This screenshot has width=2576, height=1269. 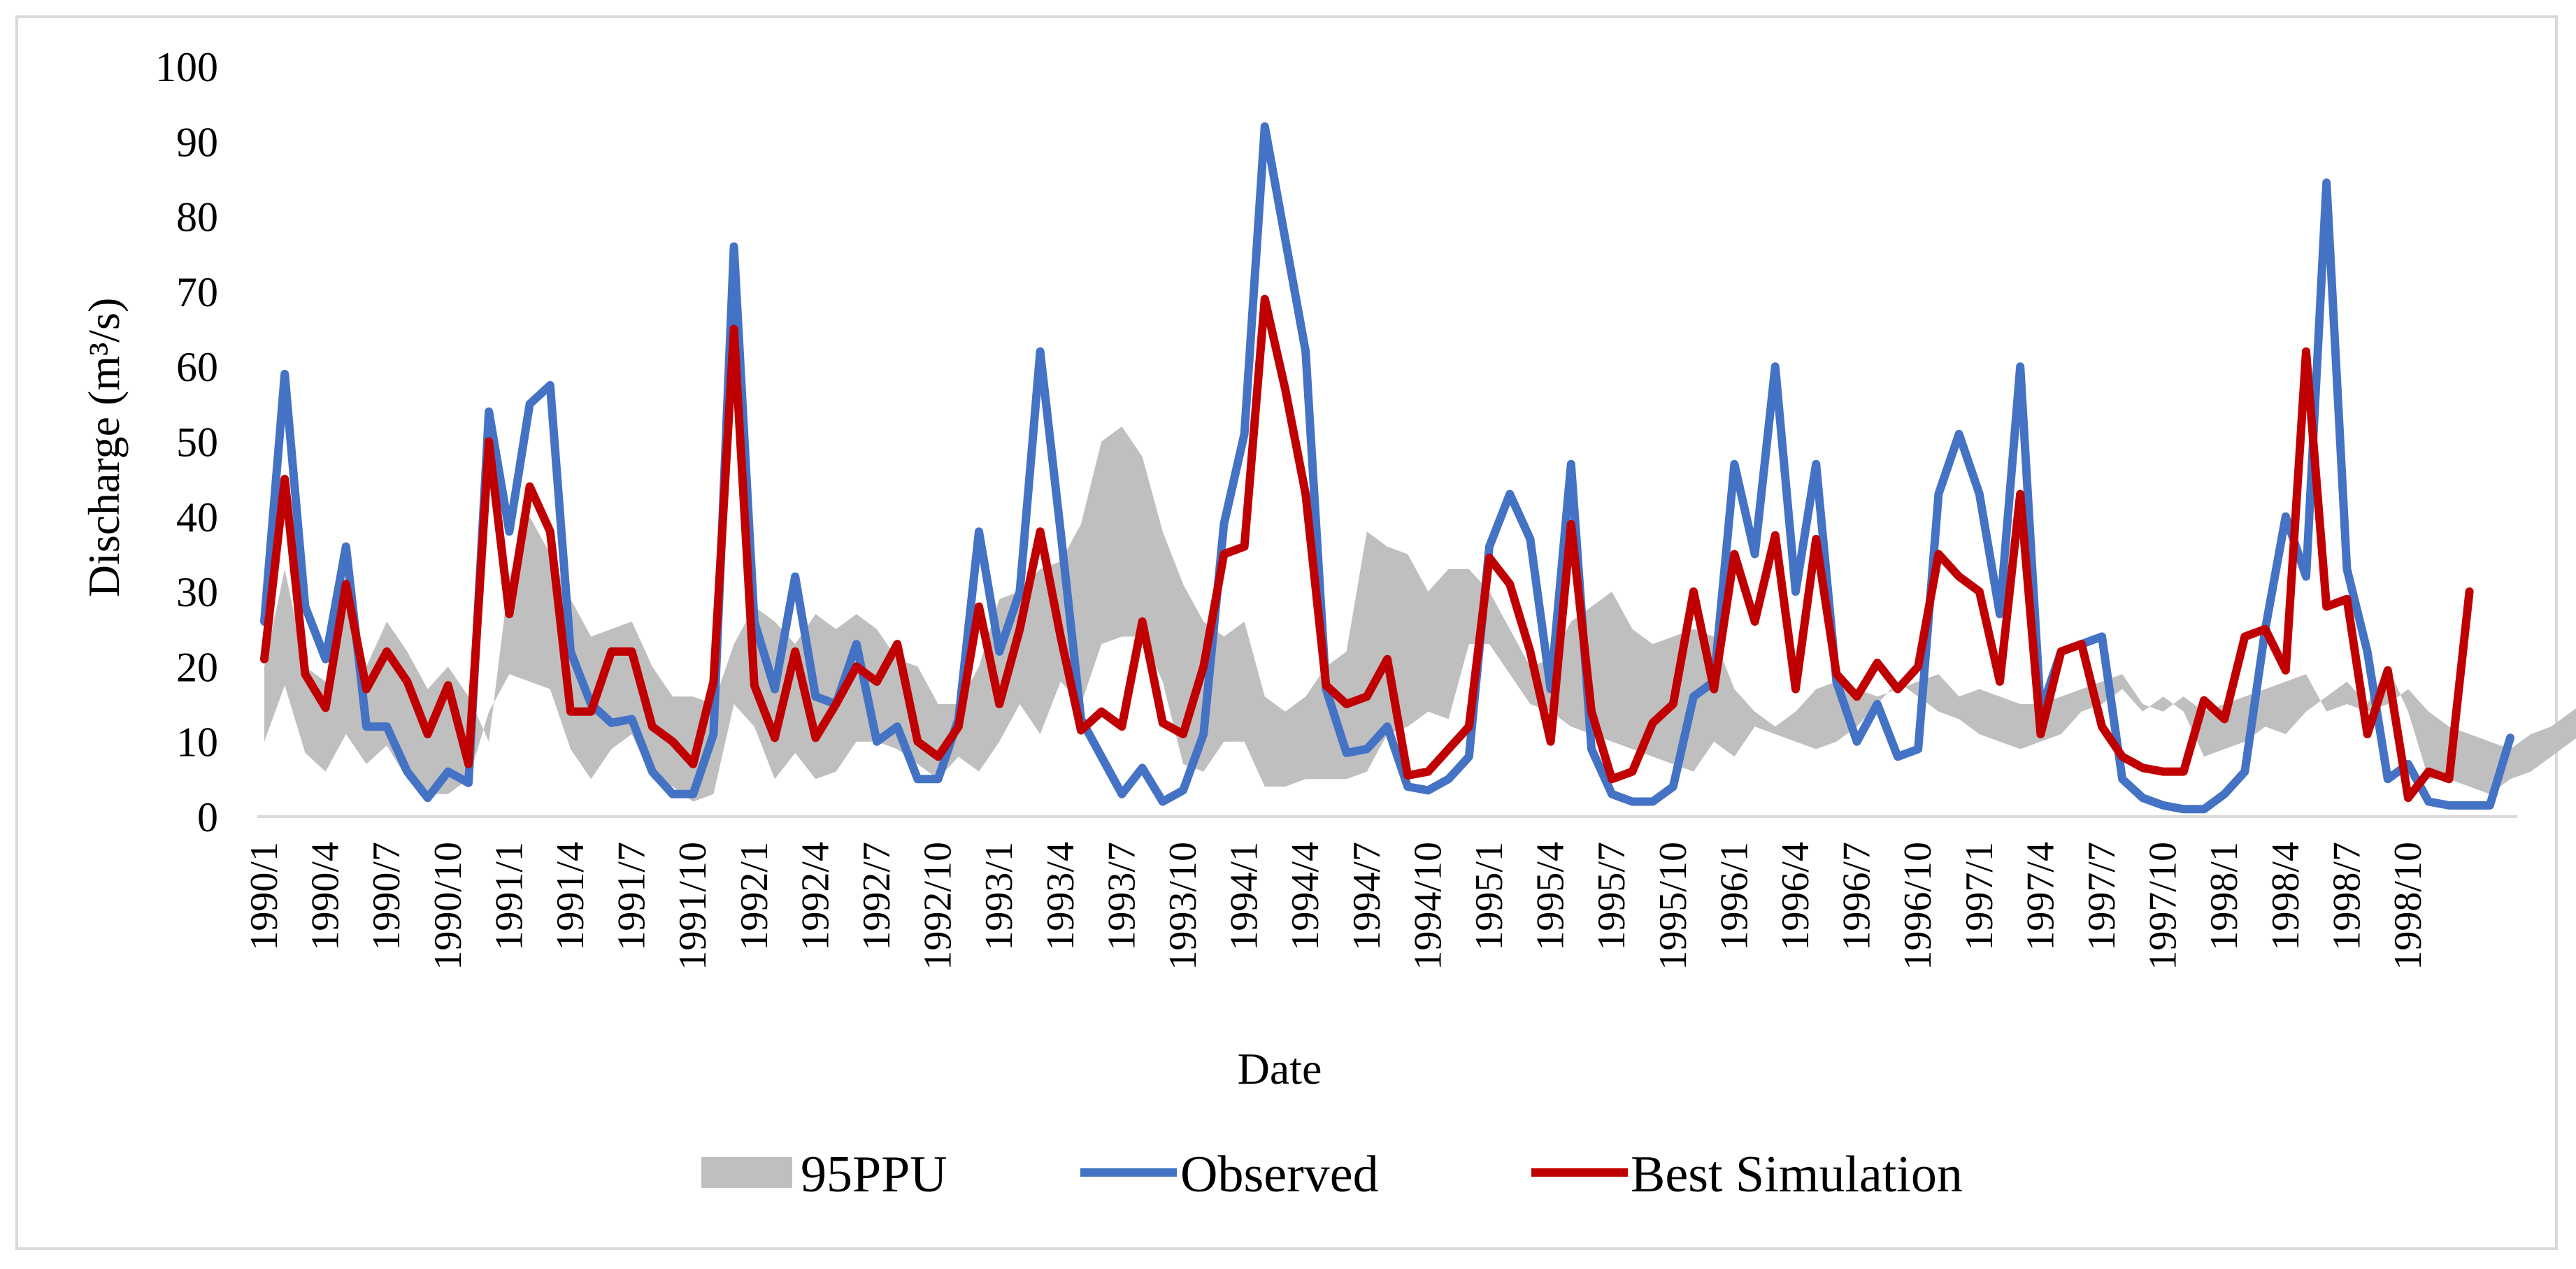 What do you see at coordinates (386, 896) in the screenshot?
I see `x-tick-label: 1990/7` at bounding box center [386, 896].